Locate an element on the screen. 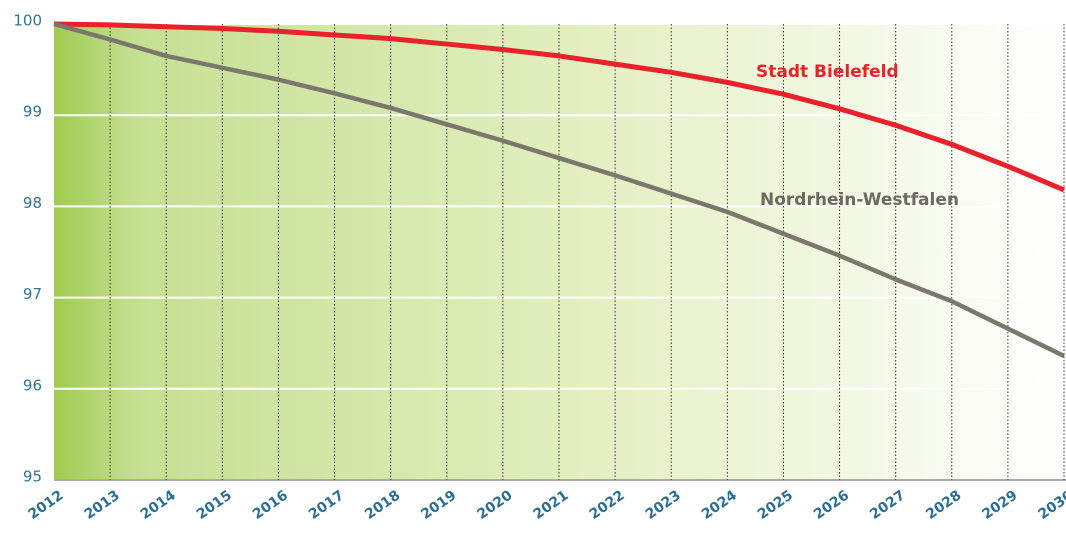 The image size is (1066, 534). x-tick-label: 2012 is located at coordinates (45, 504).